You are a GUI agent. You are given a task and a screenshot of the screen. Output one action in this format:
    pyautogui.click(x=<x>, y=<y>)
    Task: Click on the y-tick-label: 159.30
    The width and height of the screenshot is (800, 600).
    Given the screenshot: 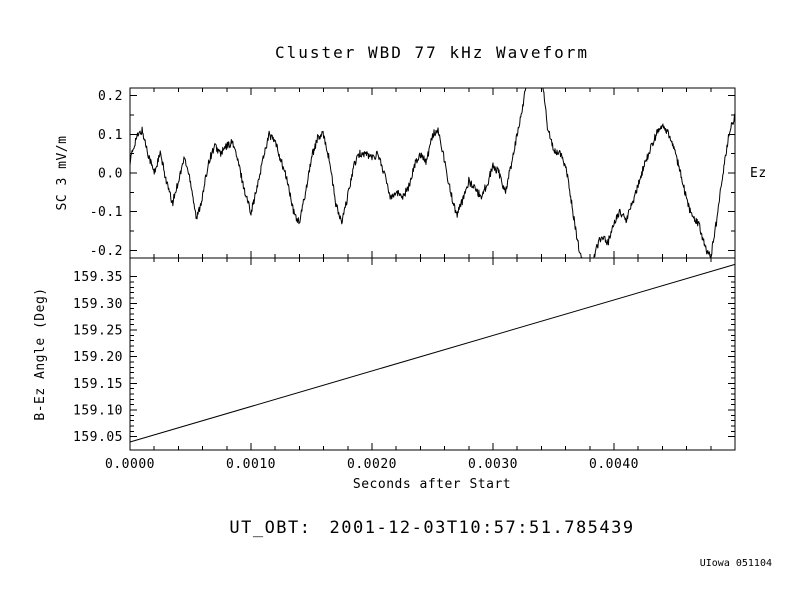 What is the action you would take?
    pyautogui.click(x=98, y=304)
    